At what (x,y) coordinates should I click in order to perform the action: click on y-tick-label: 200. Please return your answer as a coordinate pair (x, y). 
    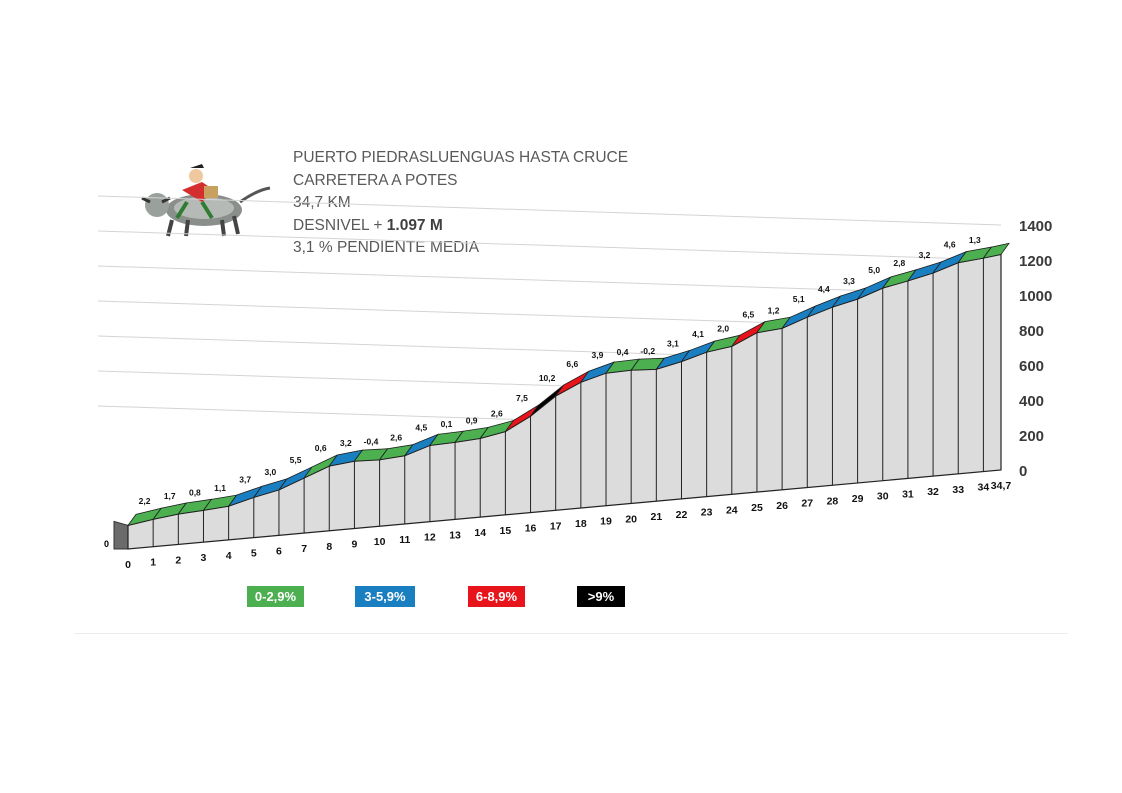
    Looking at the image, I should click on (1031, 436).